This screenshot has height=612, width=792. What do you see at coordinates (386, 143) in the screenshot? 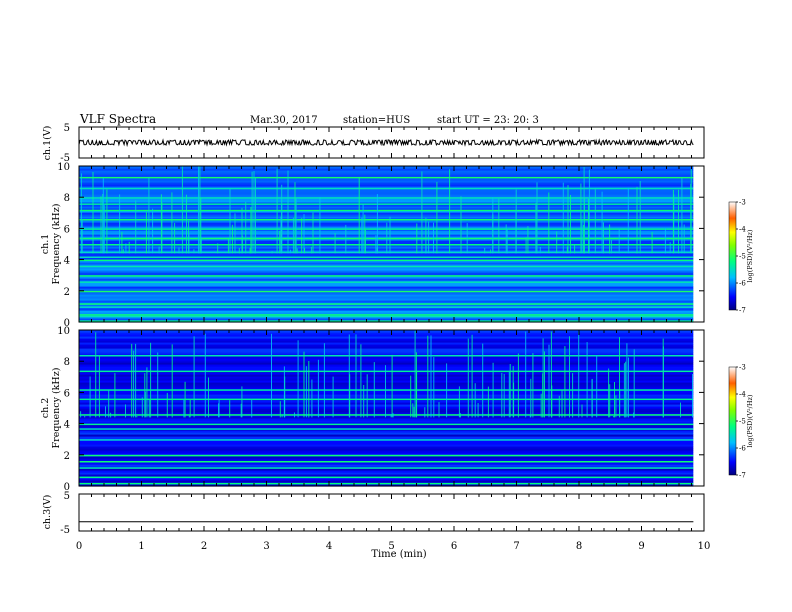
I see `ch1-waveform-trace` at bounding box center [386, 143].